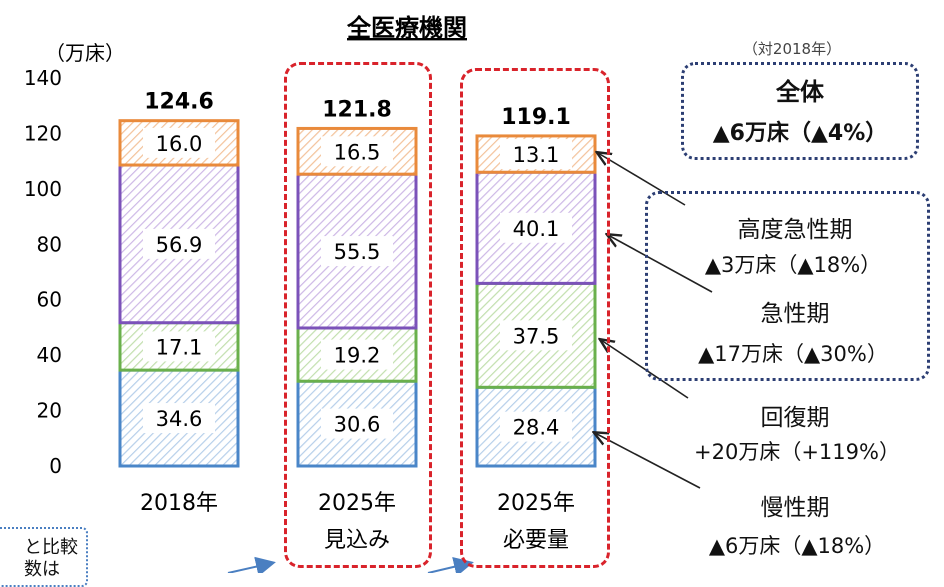 This screenshot has height=587, width=944. What do you see at coordinates (49, 411) in the screenshot?
I see `y-tick-label: 20` at bounding box center [49, 411].